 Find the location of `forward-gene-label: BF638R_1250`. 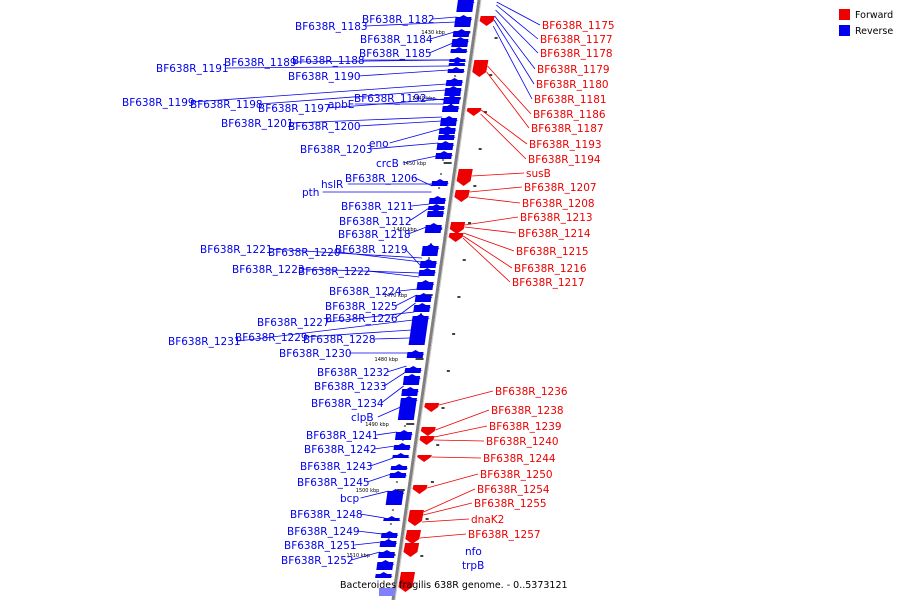

forward-gene-label: BF638R_1250 is located at coordinates (516, 475).